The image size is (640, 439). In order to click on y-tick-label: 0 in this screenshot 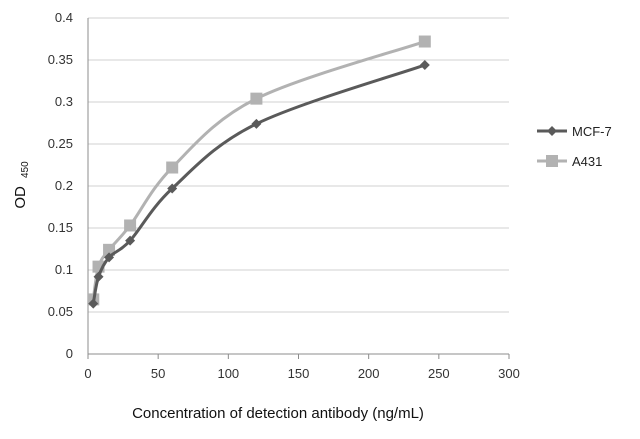, I will do `click(69, 353)`.